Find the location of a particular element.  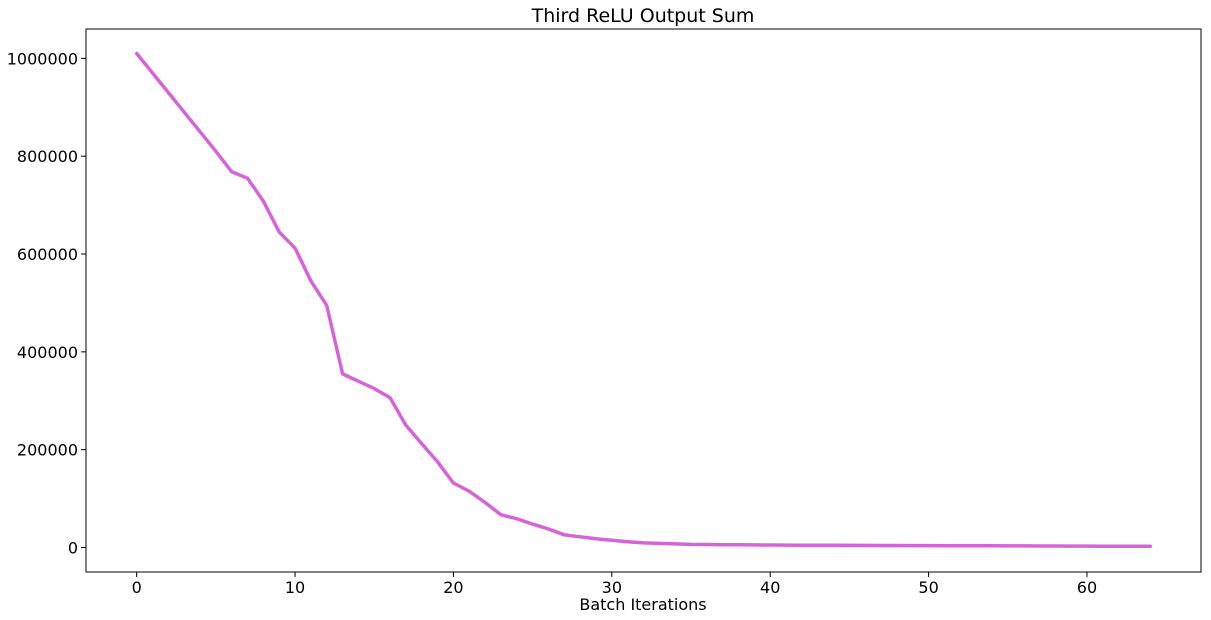

x-axis-ticks: 0 10 20 30 40 50 60 is located at coordinates (614, 584).